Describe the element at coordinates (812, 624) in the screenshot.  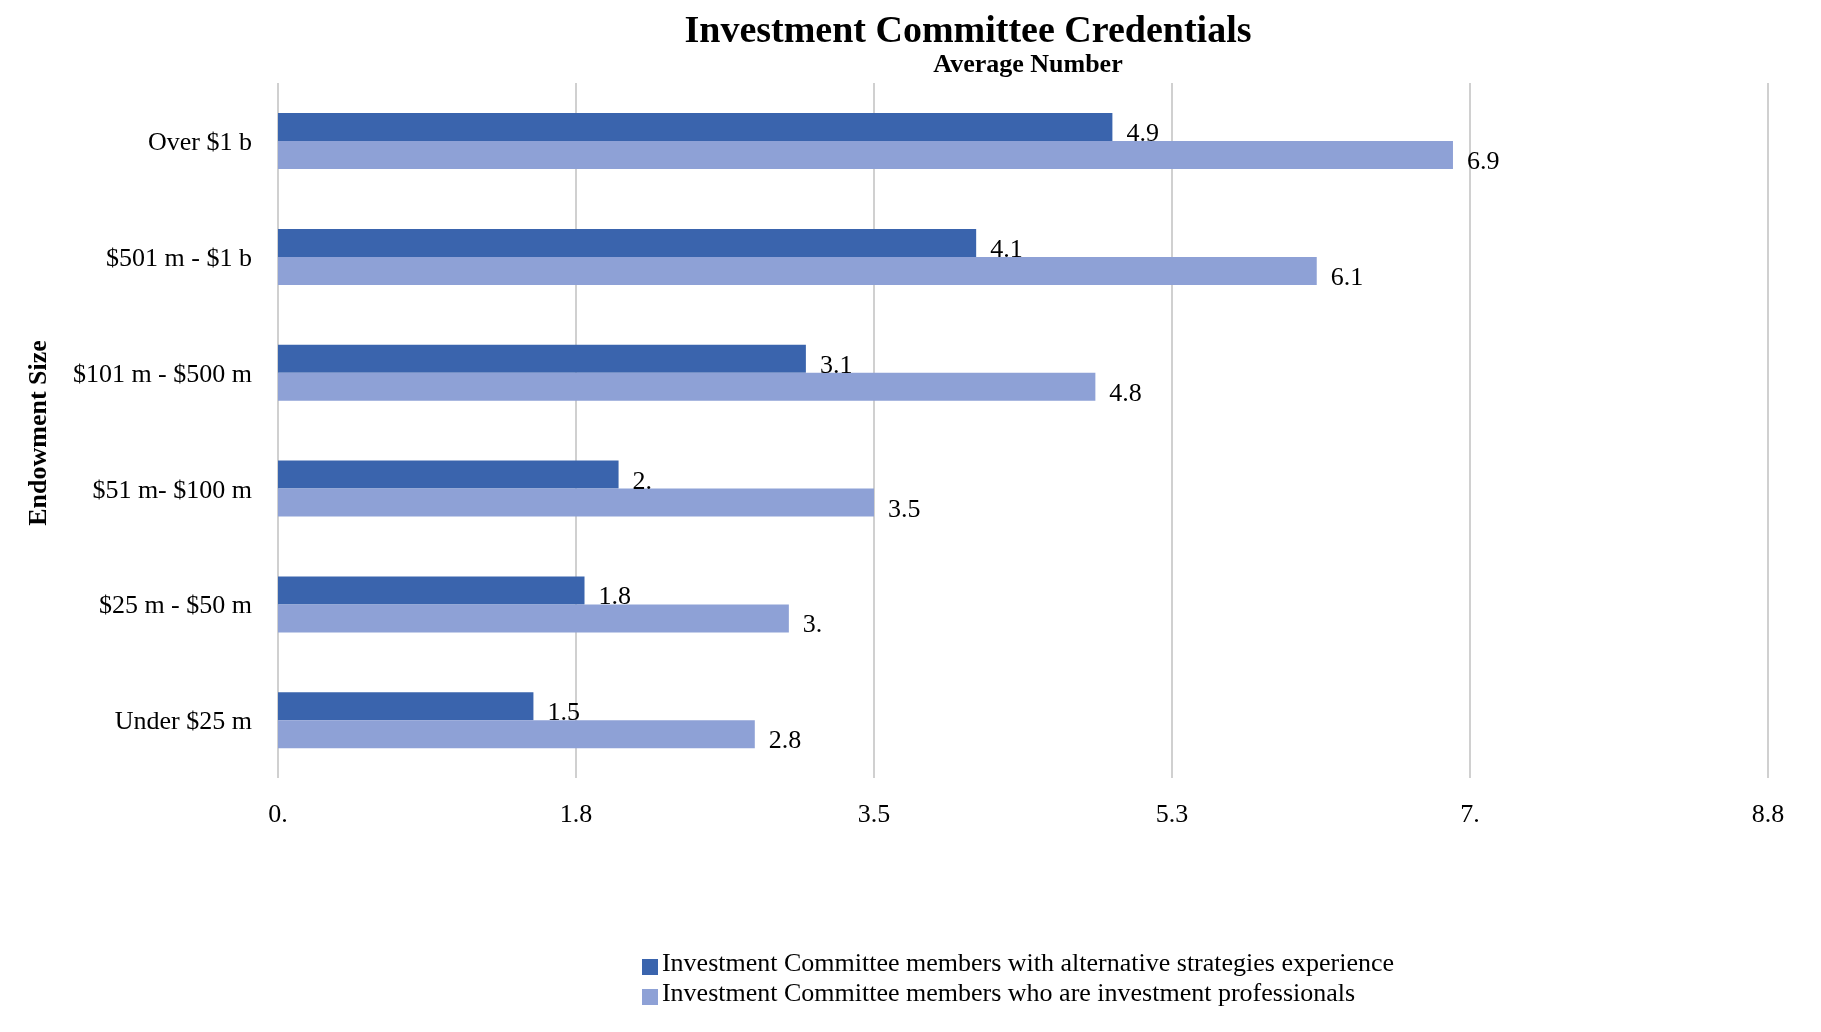
I see `data-label: 3.` at that location.